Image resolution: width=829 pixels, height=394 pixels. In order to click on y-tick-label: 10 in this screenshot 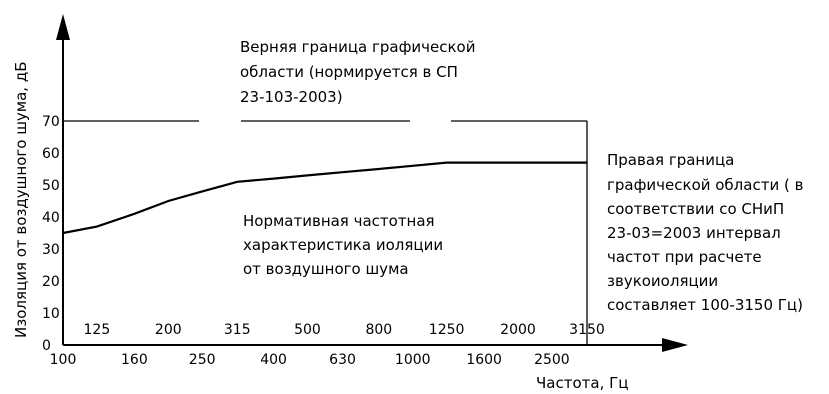, I will do `click(51, 314)`.